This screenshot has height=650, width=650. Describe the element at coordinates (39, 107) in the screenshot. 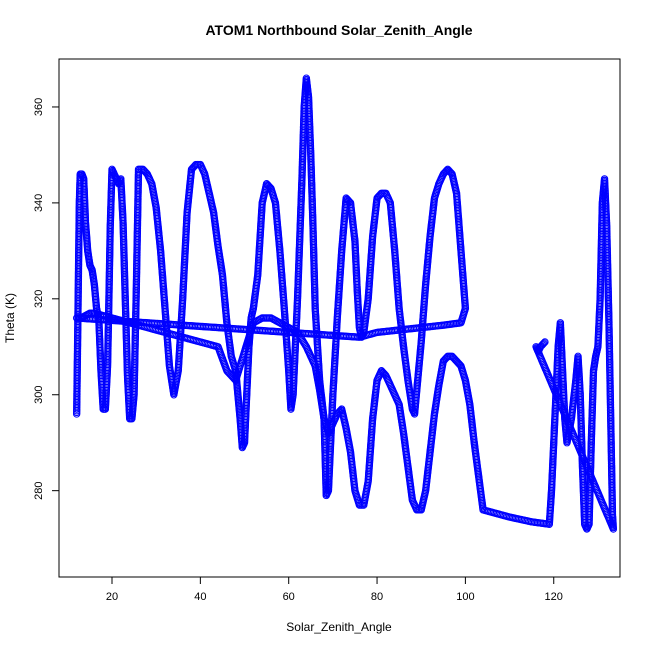

I see `y-tick-label: 360` at that location.